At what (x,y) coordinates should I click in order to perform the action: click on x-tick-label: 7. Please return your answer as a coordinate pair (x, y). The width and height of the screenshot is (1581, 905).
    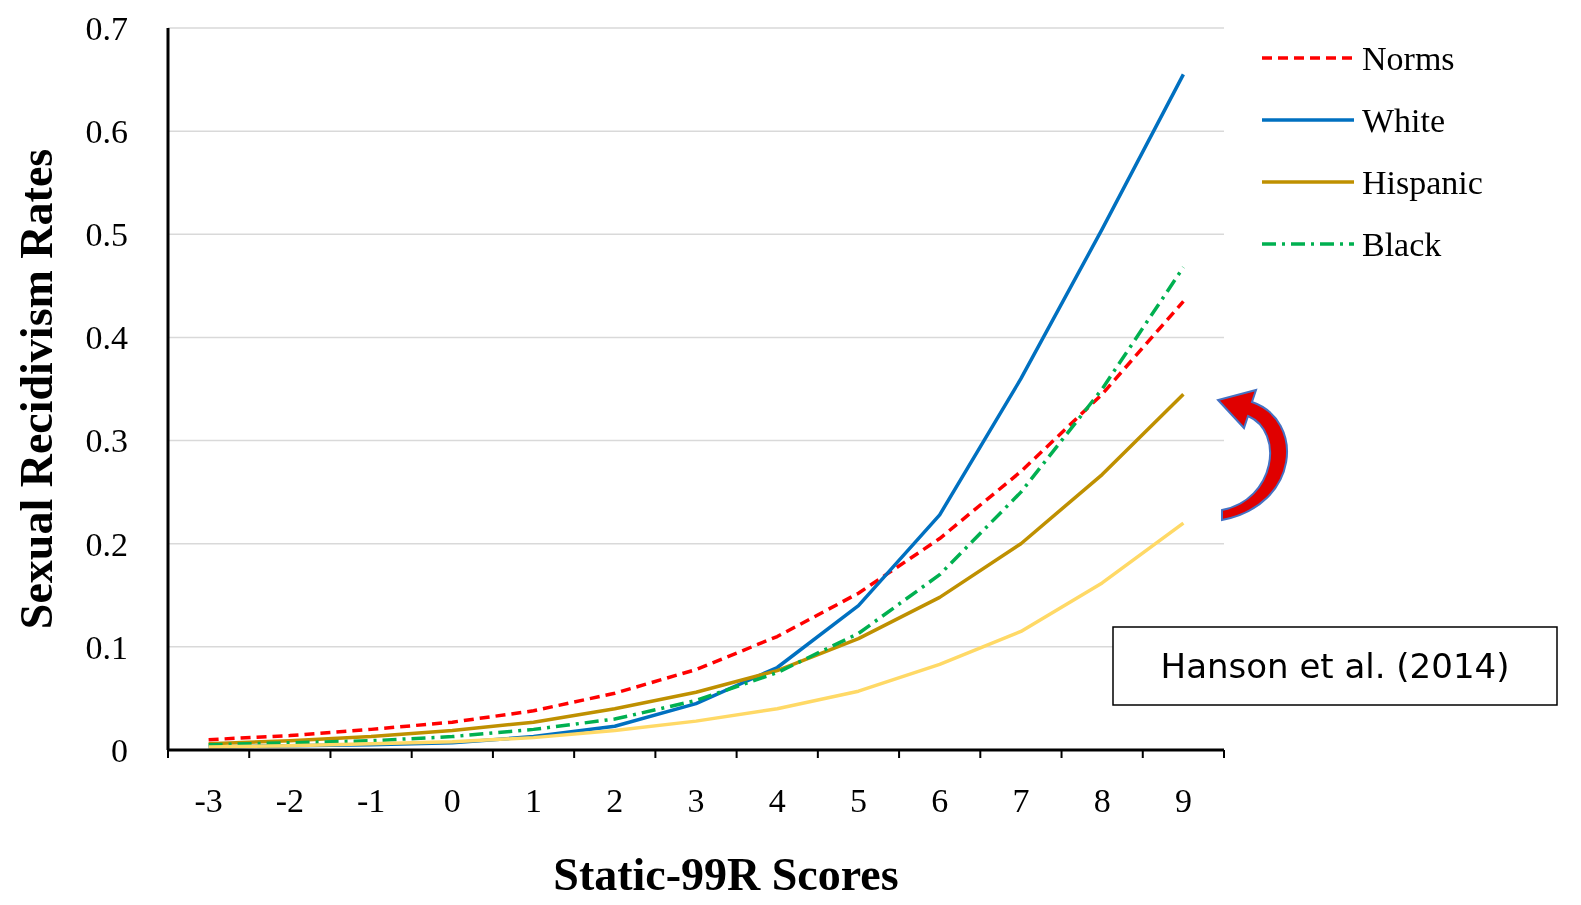
    Looking at the image, I should click on (1021, 800).